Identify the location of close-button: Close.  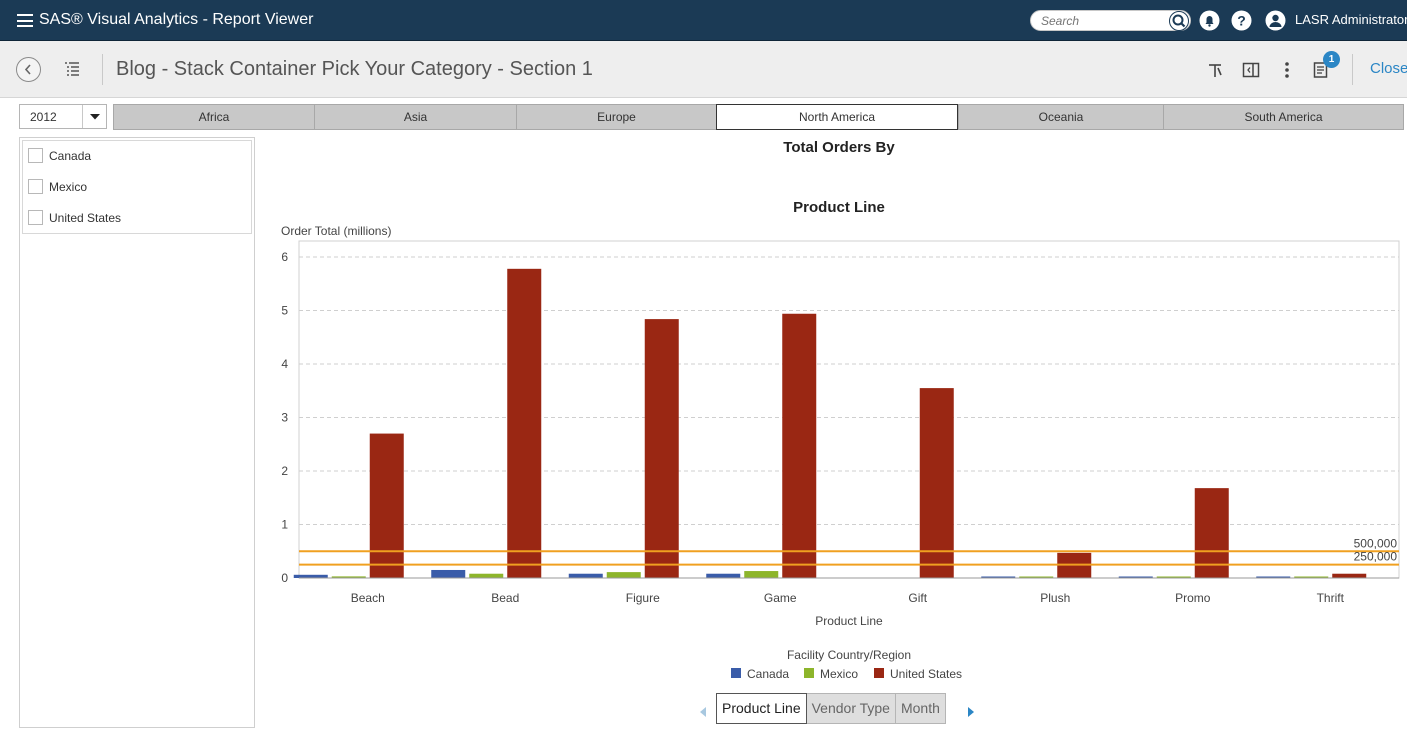
(1388, 68).